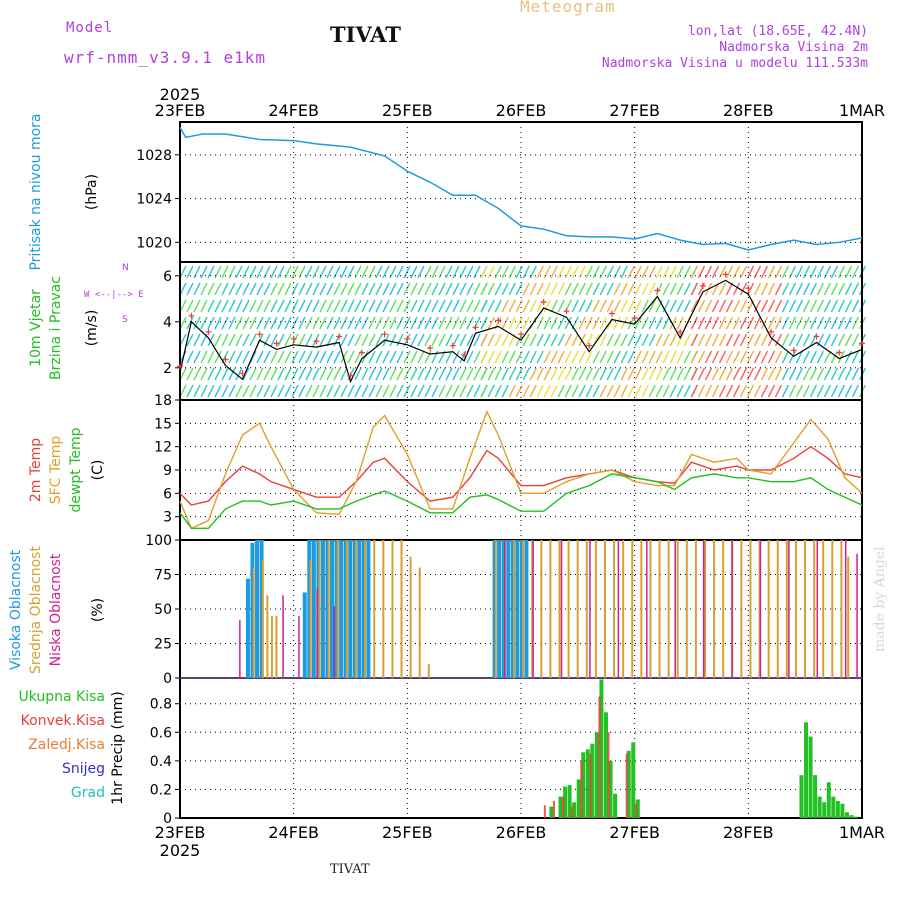 The width and height of the screenshot is (900, 900). Describe the element at coordinates (167, 494) in the screenshot. I see `temperature-ytick-label: 6` at that location.